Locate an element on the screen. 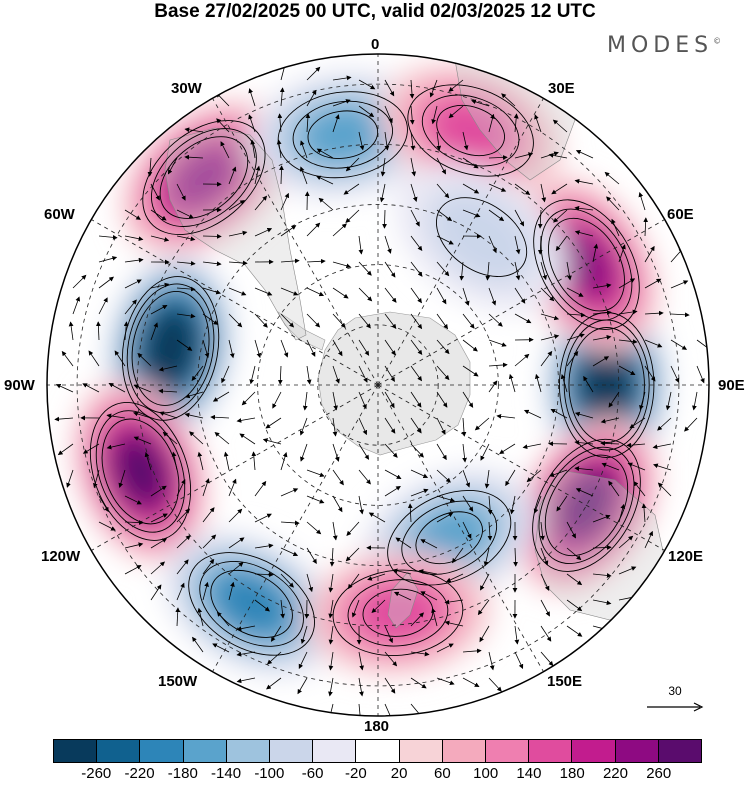 This screenshot has height=788, width=750. lon-label-30e: 30E is located at coordinates (561, 88).